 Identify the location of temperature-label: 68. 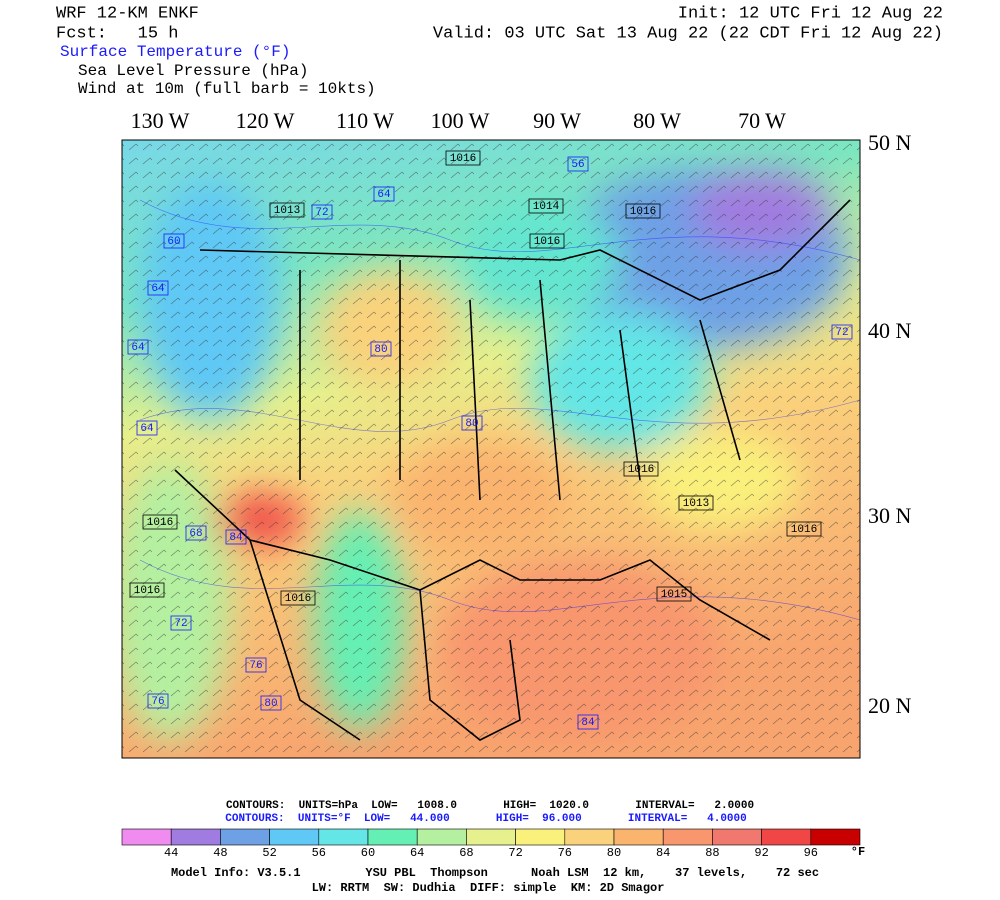
(195, 534).